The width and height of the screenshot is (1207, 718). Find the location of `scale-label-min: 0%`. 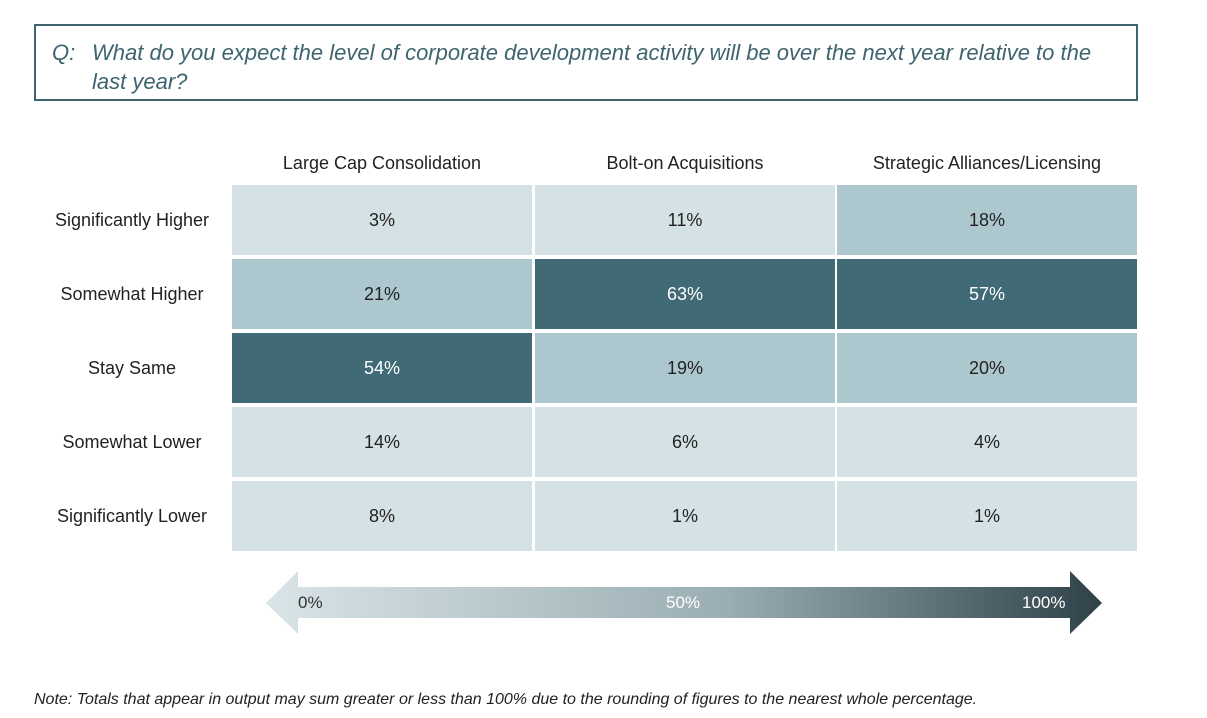

scale-label-min: 0% is located at coordinates (310, 602).